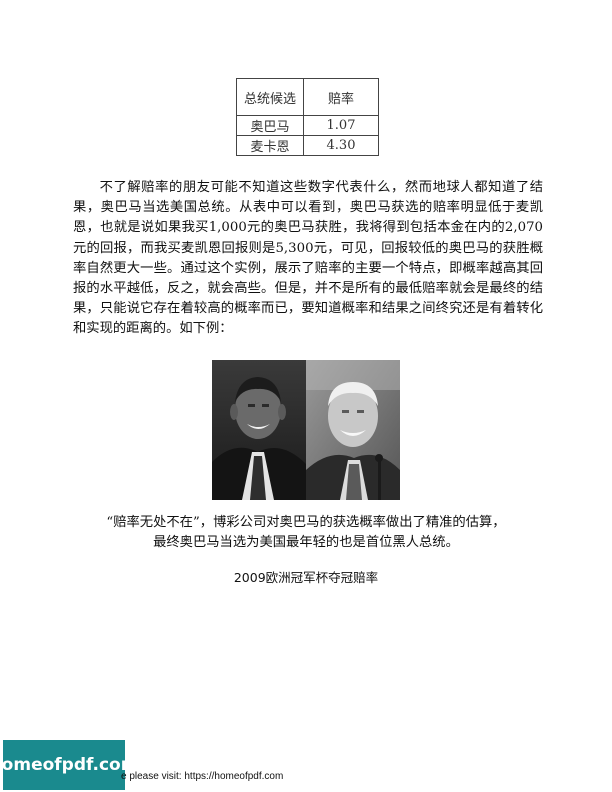 The width and height of the screenshot is (612, 792). Describe the element at coordinates (341, 145) in the screenshot. I see `candidate-odds: 4.30` at that location.